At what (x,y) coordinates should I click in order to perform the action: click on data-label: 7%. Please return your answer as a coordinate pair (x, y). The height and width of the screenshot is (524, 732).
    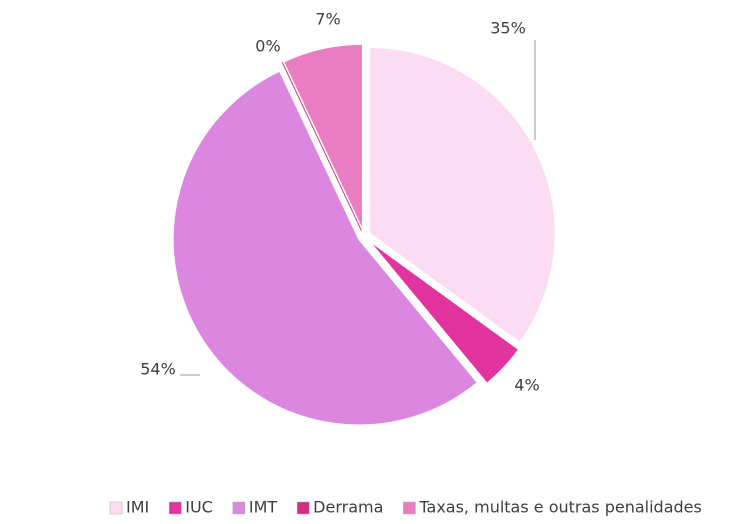
    Looking at the image, I should click on (327, 19).